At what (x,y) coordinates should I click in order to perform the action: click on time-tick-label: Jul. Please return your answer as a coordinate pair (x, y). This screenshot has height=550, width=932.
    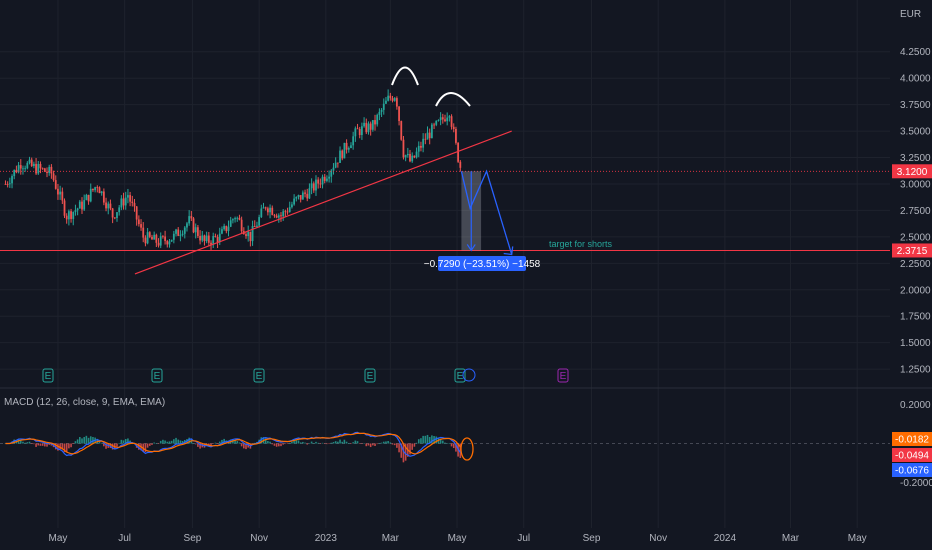
    Looking at the image, I should click on (523, 538).